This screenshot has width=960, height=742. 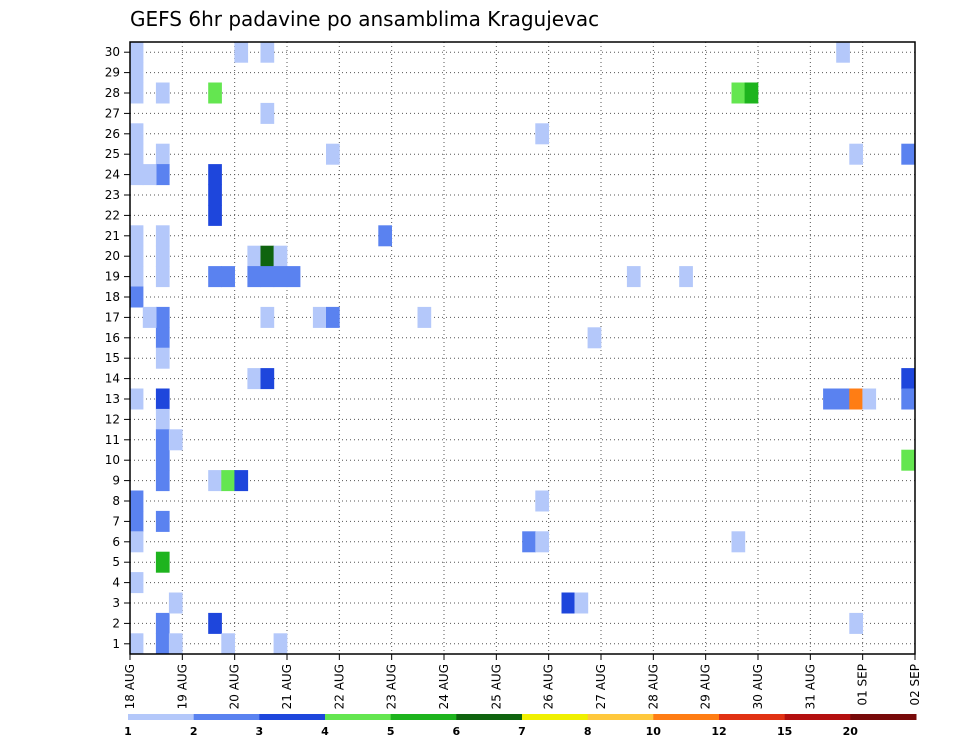 I want to click on colorbar-label: 3, so click(x=259, y=731).